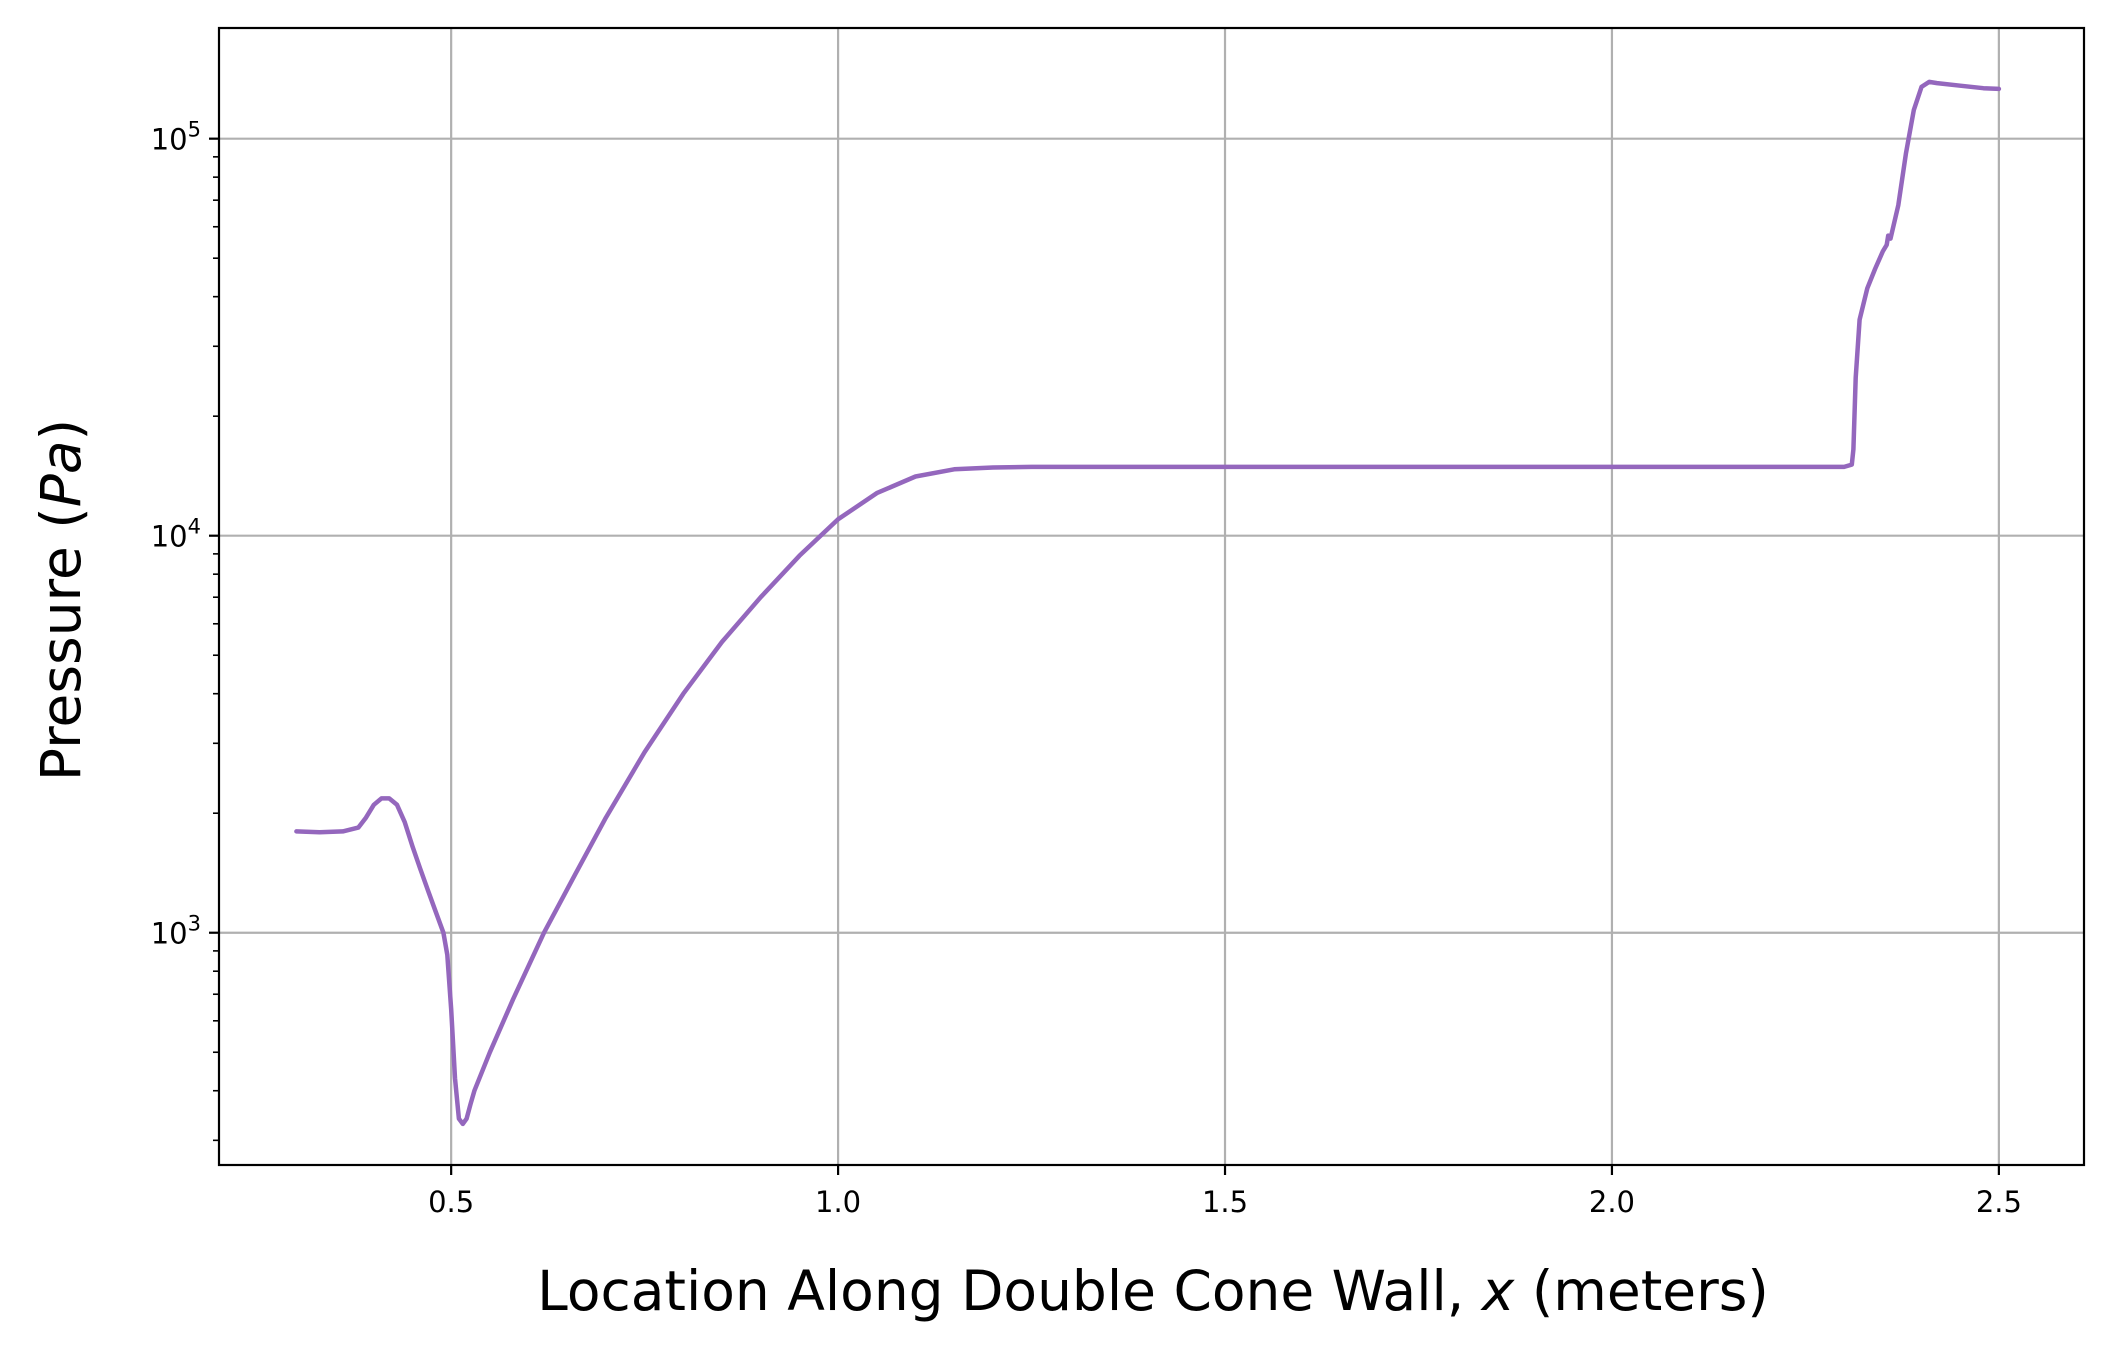 The height and width of the screenshot is (1353, 2107). I want to click on x-tick-label: 0.5, so click(451, 1202).